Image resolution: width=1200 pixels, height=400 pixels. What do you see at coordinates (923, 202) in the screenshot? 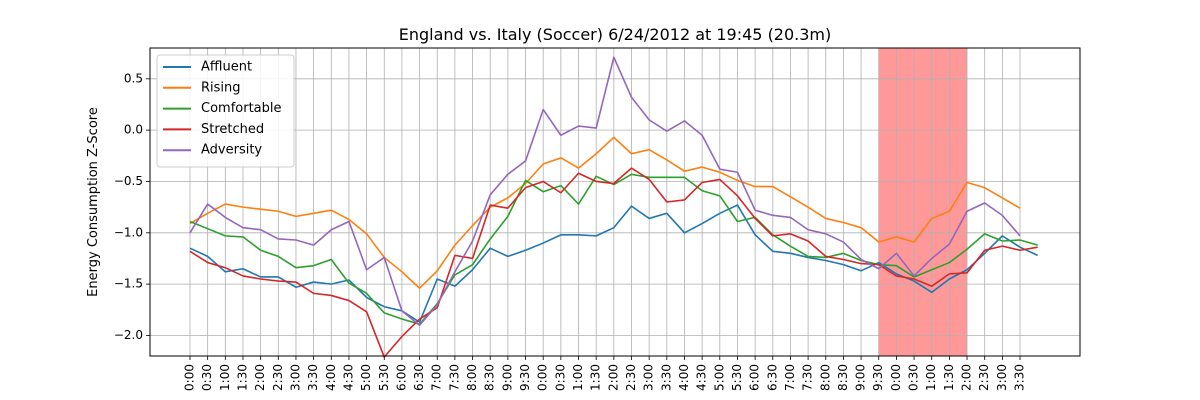
I see `highlight-band` at bounding box center [923, 202].